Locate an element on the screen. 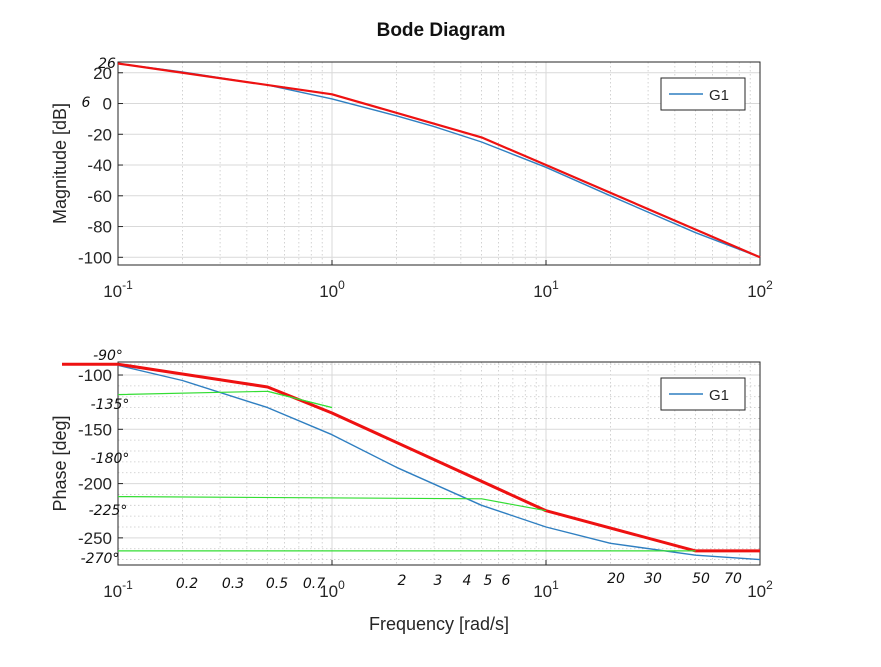  y-tick-label: -20 is located at coordinates (99, 134).